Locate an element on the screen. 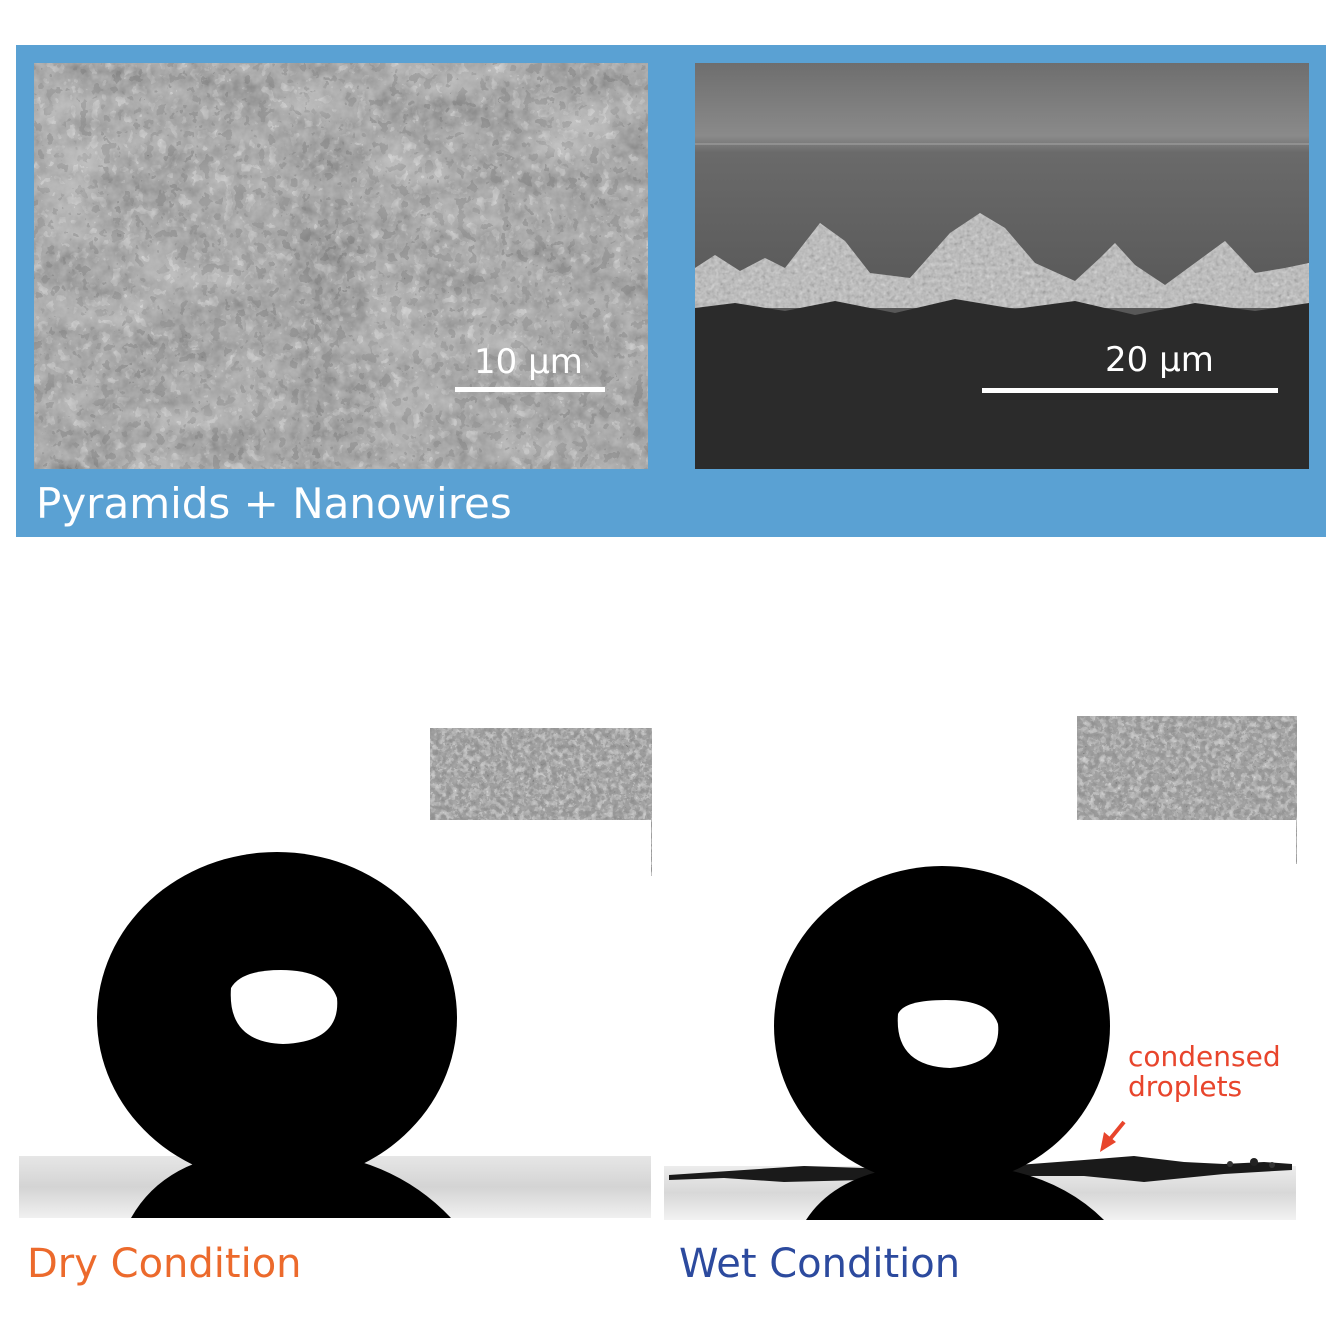  scale-bar-20um is located at coordinates (1130, 390).